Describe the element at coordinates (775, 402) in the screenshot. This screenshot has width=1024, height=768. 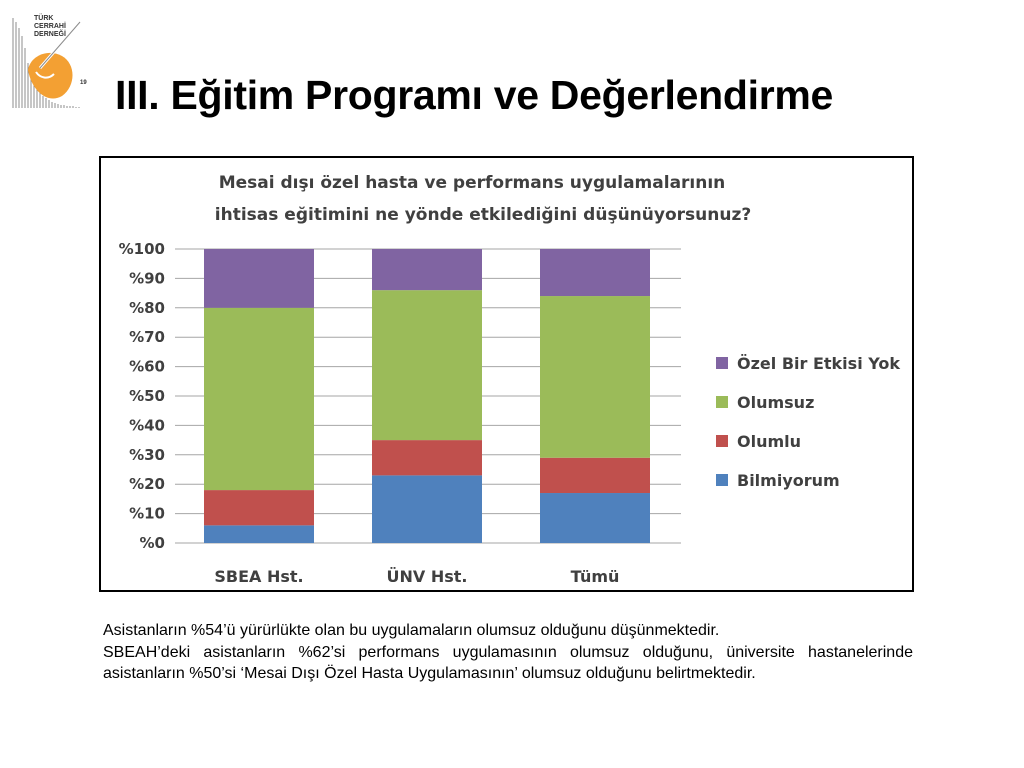
I see `legend-label: Olumsuz` at that location.